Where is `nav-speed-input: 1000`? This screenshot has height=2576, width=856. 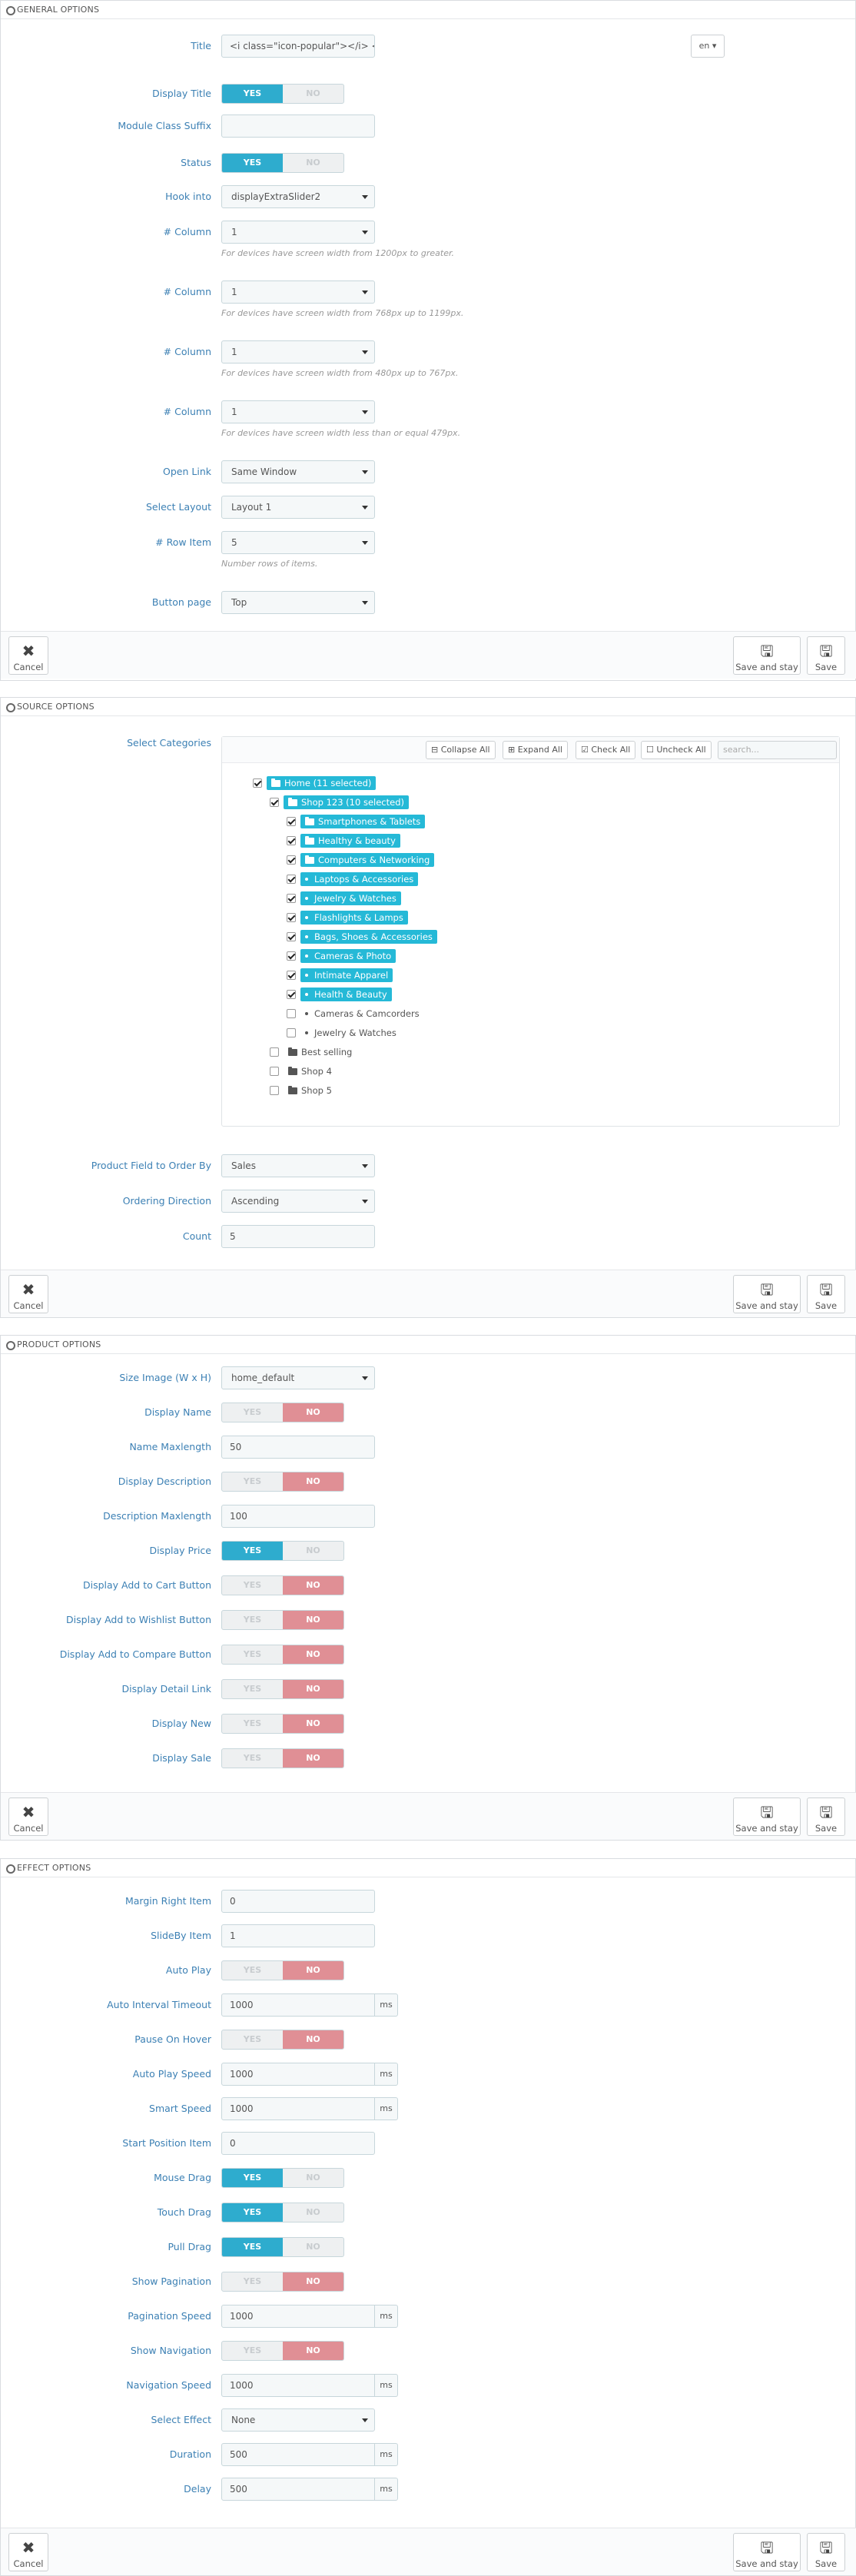
nav-speed-input: 1000 is located at coordinates (298, 2385).